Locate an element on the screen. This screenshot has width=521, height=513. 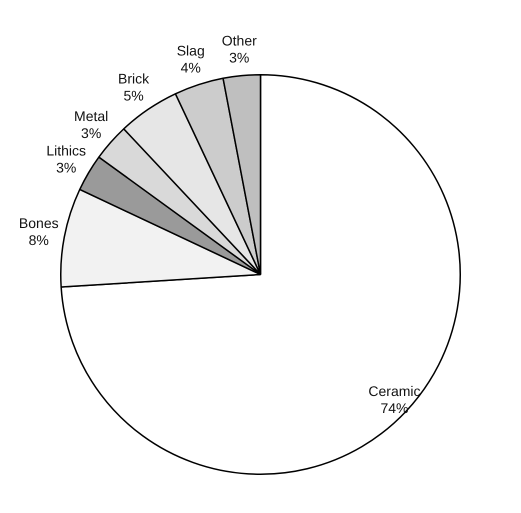
slice-label: Bones is located at coordinates (38, 223).